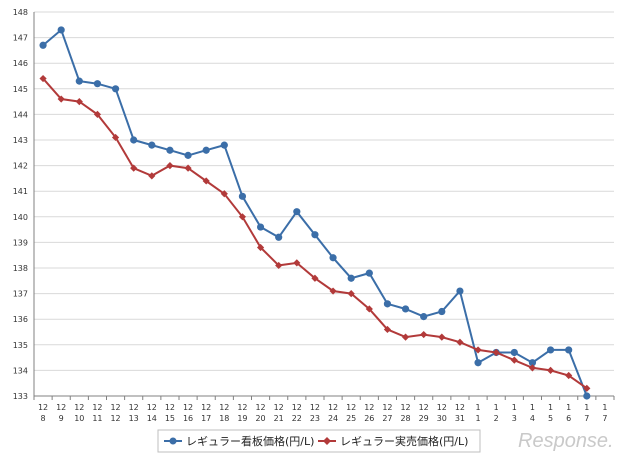 The width and height of the screenshot is (640, 463). I want to click on x-tick-label-day: 26, so click(369, 418).